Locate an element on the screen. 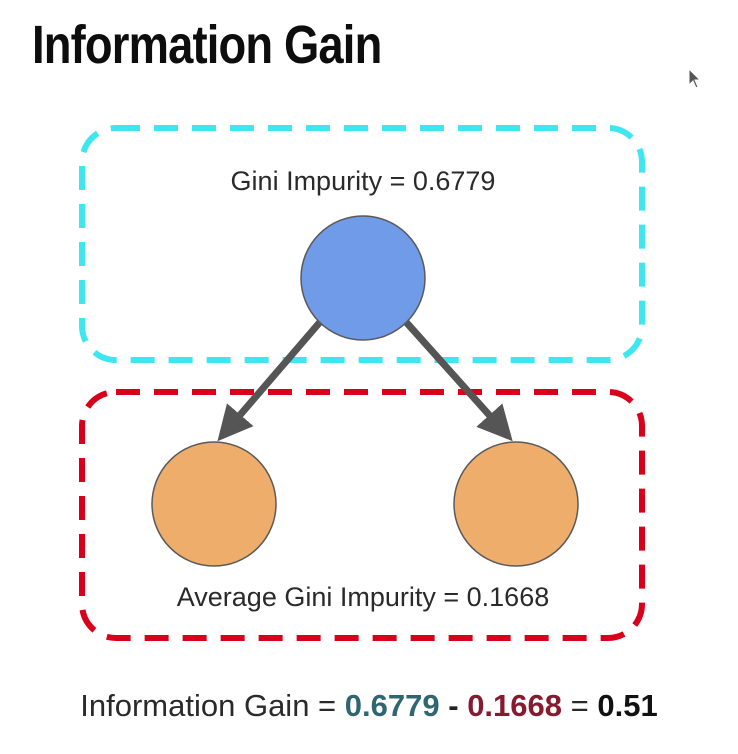 The height and width of the screenshot is (754, 738). right-child-node is located at coordinates (516, 504).